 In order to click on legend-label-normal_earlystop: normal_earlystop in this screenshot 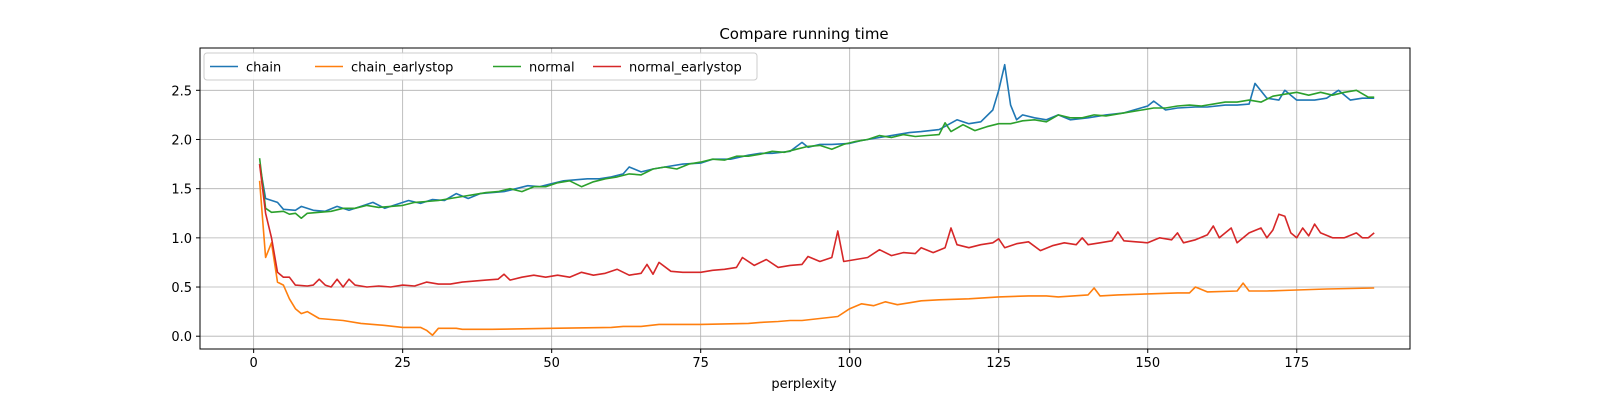, I will do `click(685, 68)`.